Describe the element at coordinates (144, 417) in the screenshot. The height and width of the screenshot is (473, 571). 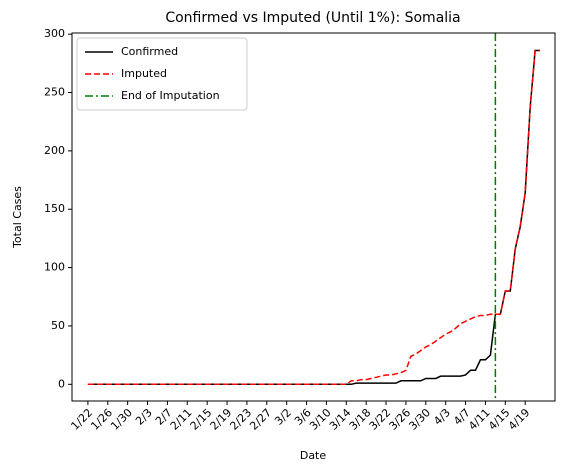
I see `x-tick-label: 2/3` at that location.